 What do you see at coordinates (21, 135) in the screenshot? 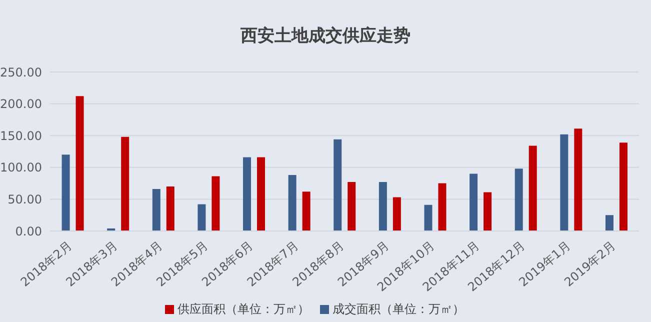
I see `y-tick-label: 150.00` at bounding box center [21, 135].